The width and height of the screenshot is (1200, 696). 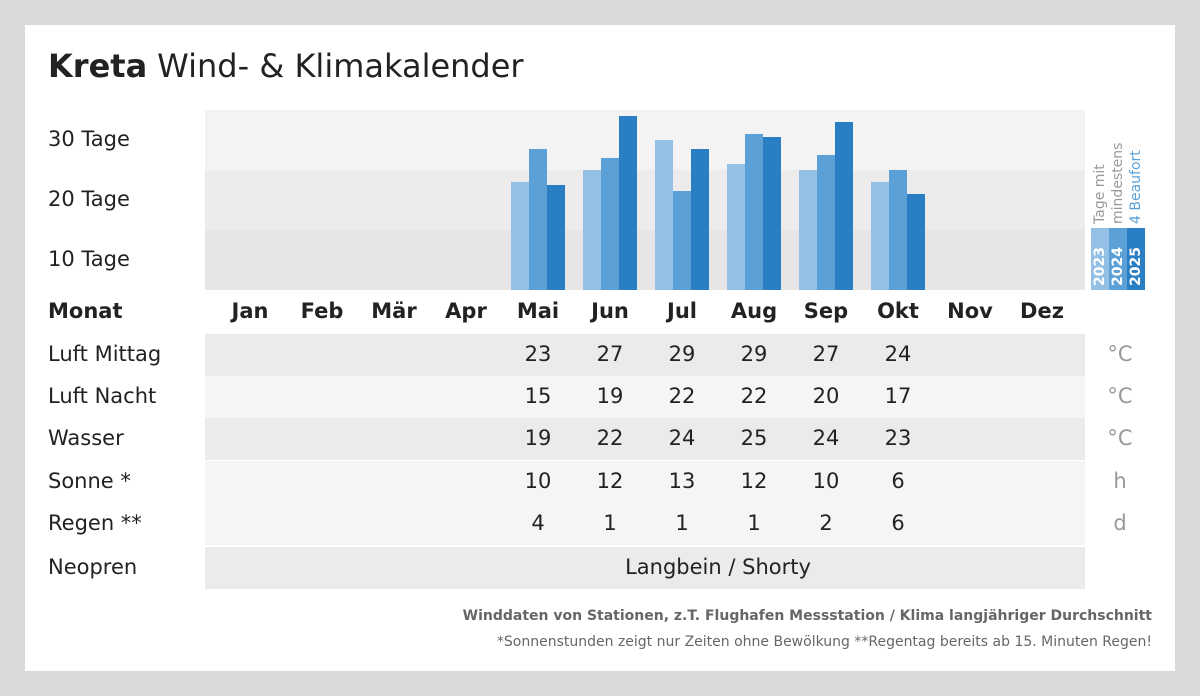 I want to click on y-tick-label: 30 Tage, so click(x=89, y=139).